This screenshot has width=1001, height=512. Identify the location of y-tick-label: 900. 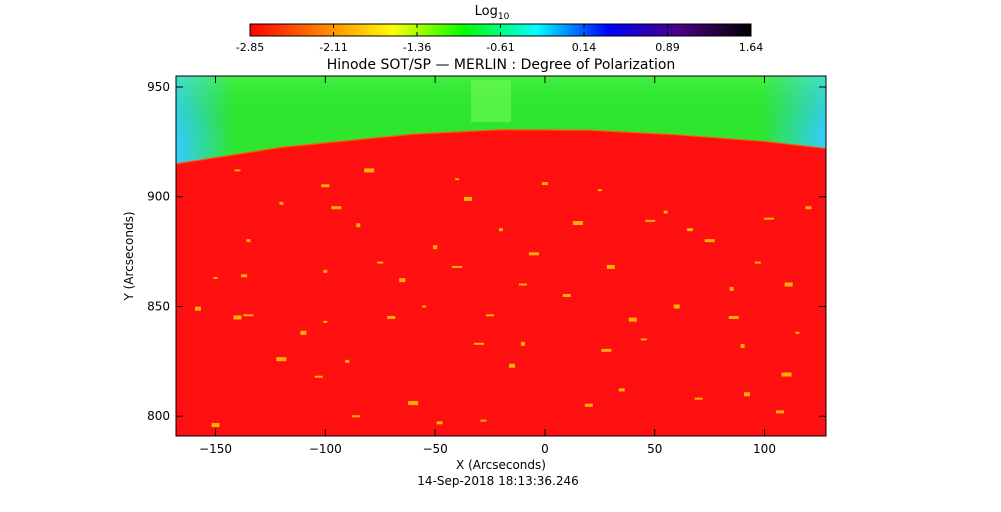
(158, 197).